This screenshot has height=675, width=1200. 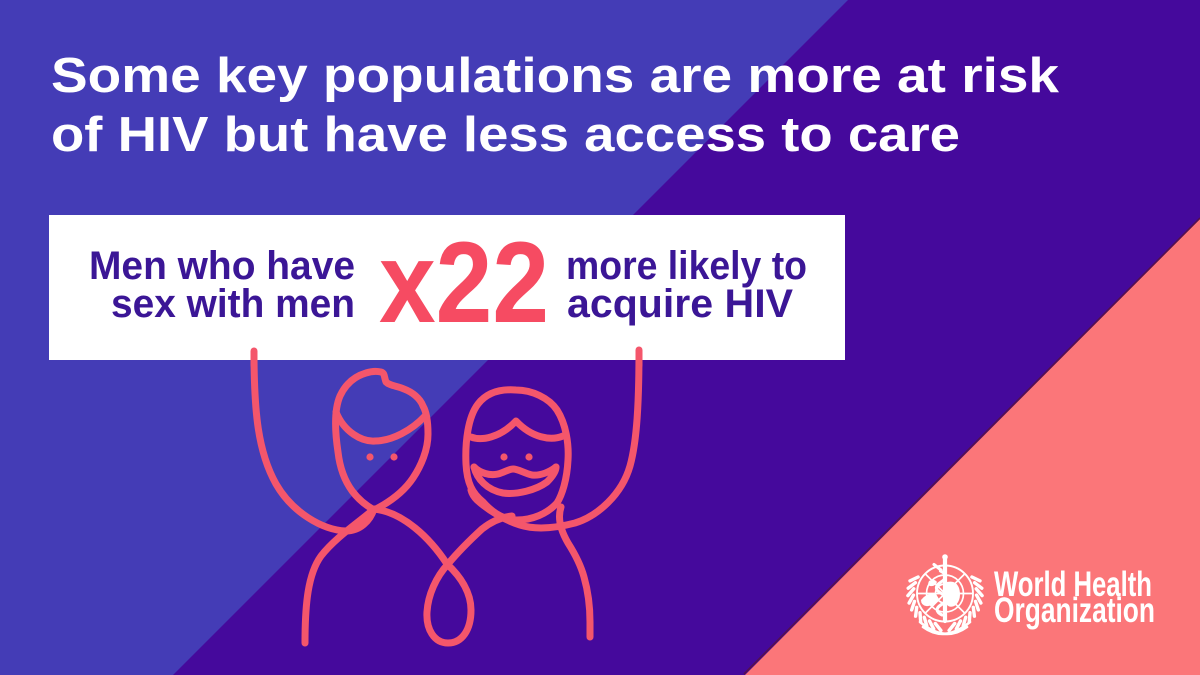 I want to click on svg-text: sex with men, so click(x=233, y=304).